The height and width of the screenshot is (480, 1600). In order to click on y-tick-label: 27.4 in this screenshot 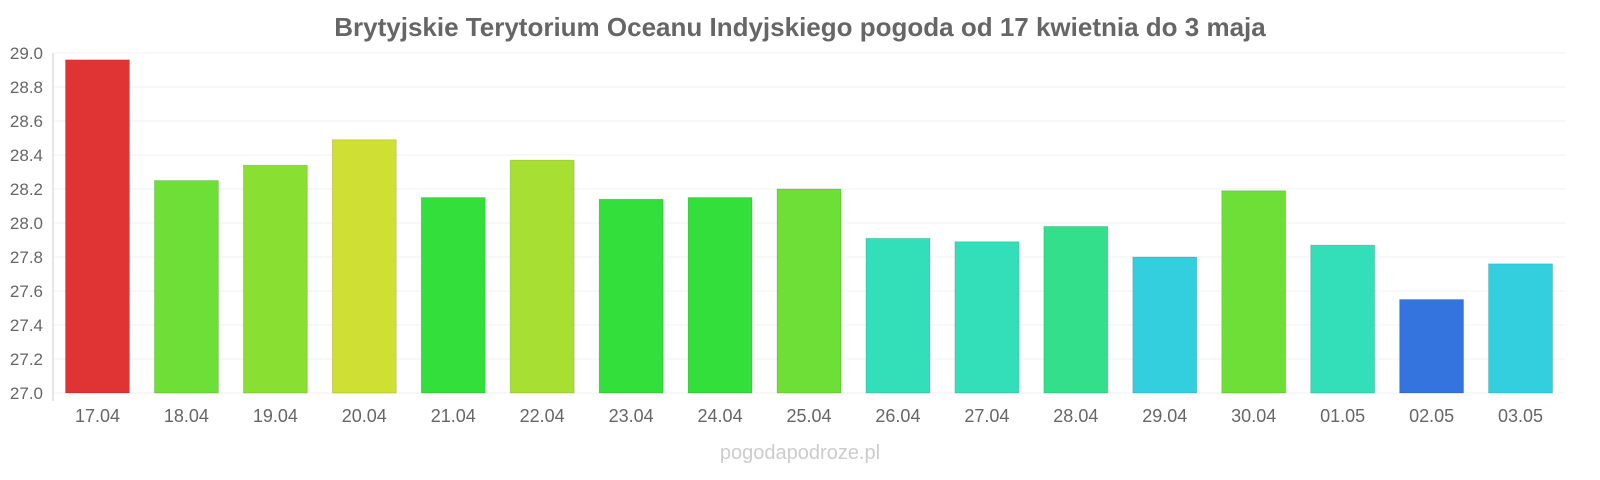, I will do `click(26, 325)`.